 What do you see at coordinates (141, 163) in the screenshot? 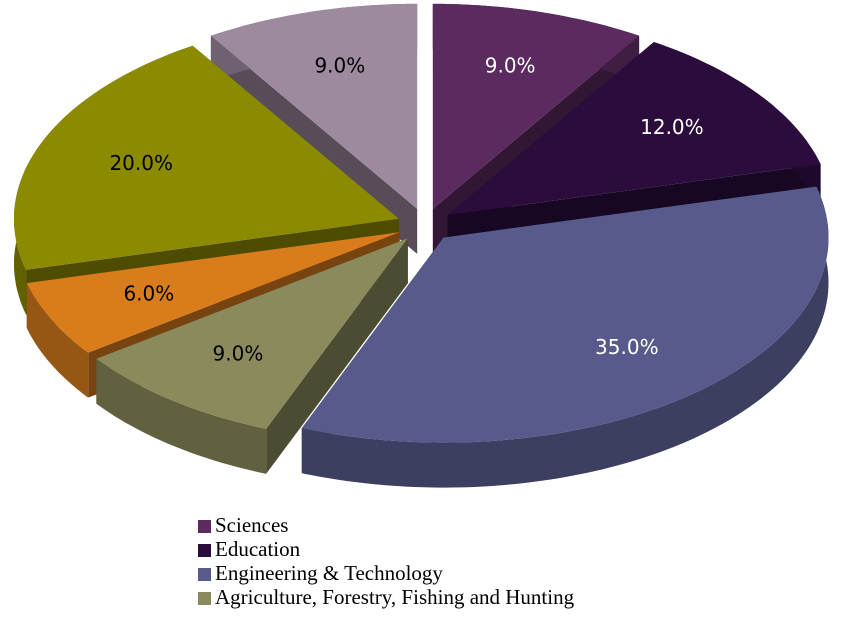
I see `data-label: 20.0%` at bounding box center [141, 163].